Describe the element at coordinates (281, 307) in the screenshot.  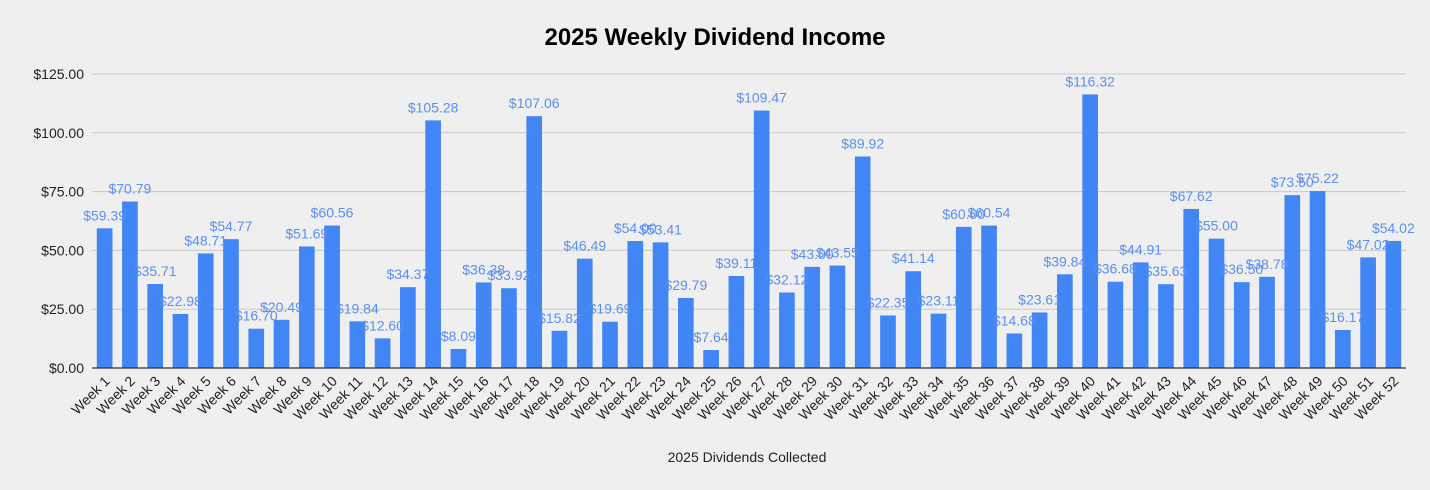
I see `data-label: $20.49` at that location.